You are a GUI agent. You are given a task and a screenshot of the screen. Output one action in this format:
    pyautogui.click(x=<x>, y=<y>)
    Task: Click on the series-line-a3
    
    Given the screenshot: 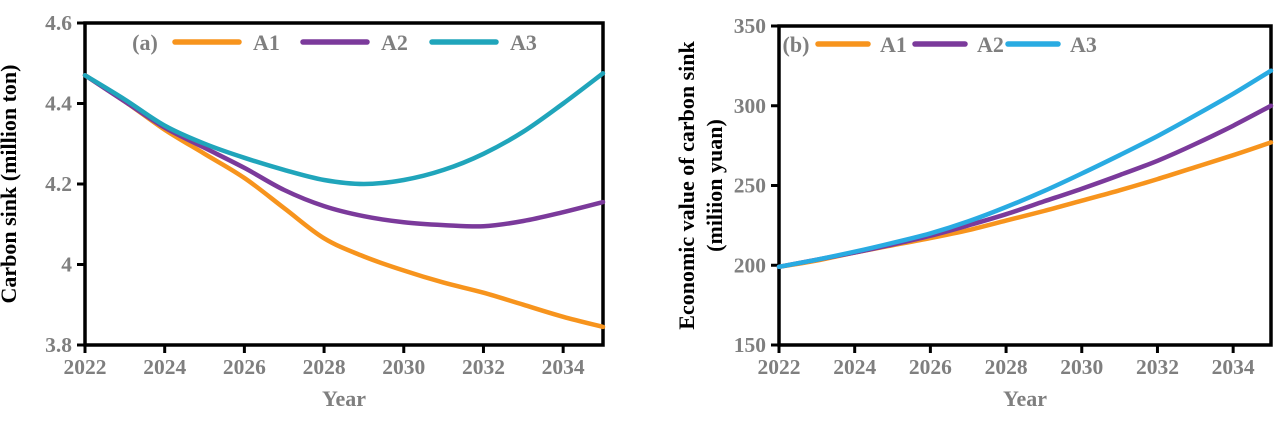 What is the action you would take?
    pyautogui.click(x=344, y=129)
    